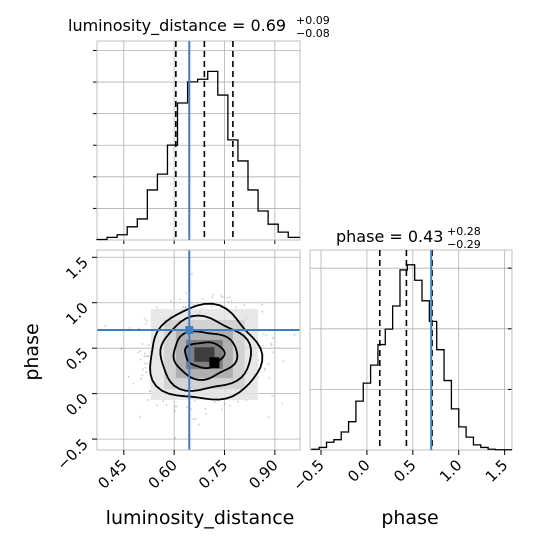 This screenshot has width=550, height=550. What do you see at coordinates (464, 231) in the screenshot?
I see `title-phase-plus: +0.28` at bounding box center [464, 231].